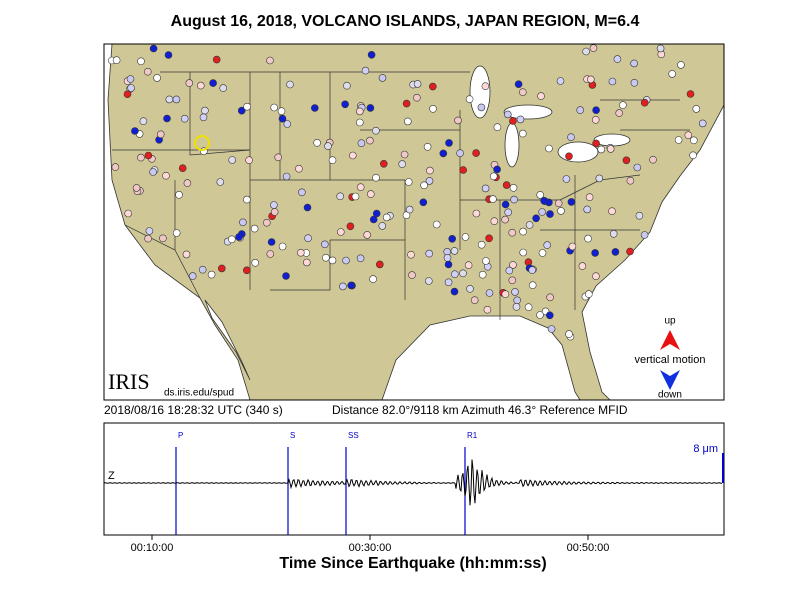  What do you see at coordinates (202, 143) in the screenshot?
I see `reference-station` at bounding box center [202, 143].